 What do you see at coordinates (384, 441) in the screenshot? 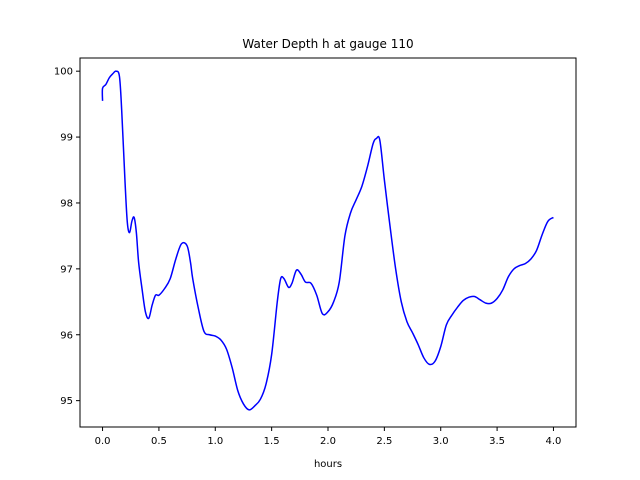
I see `x-tick-label: 2.5` at bounding box center [384, 441].